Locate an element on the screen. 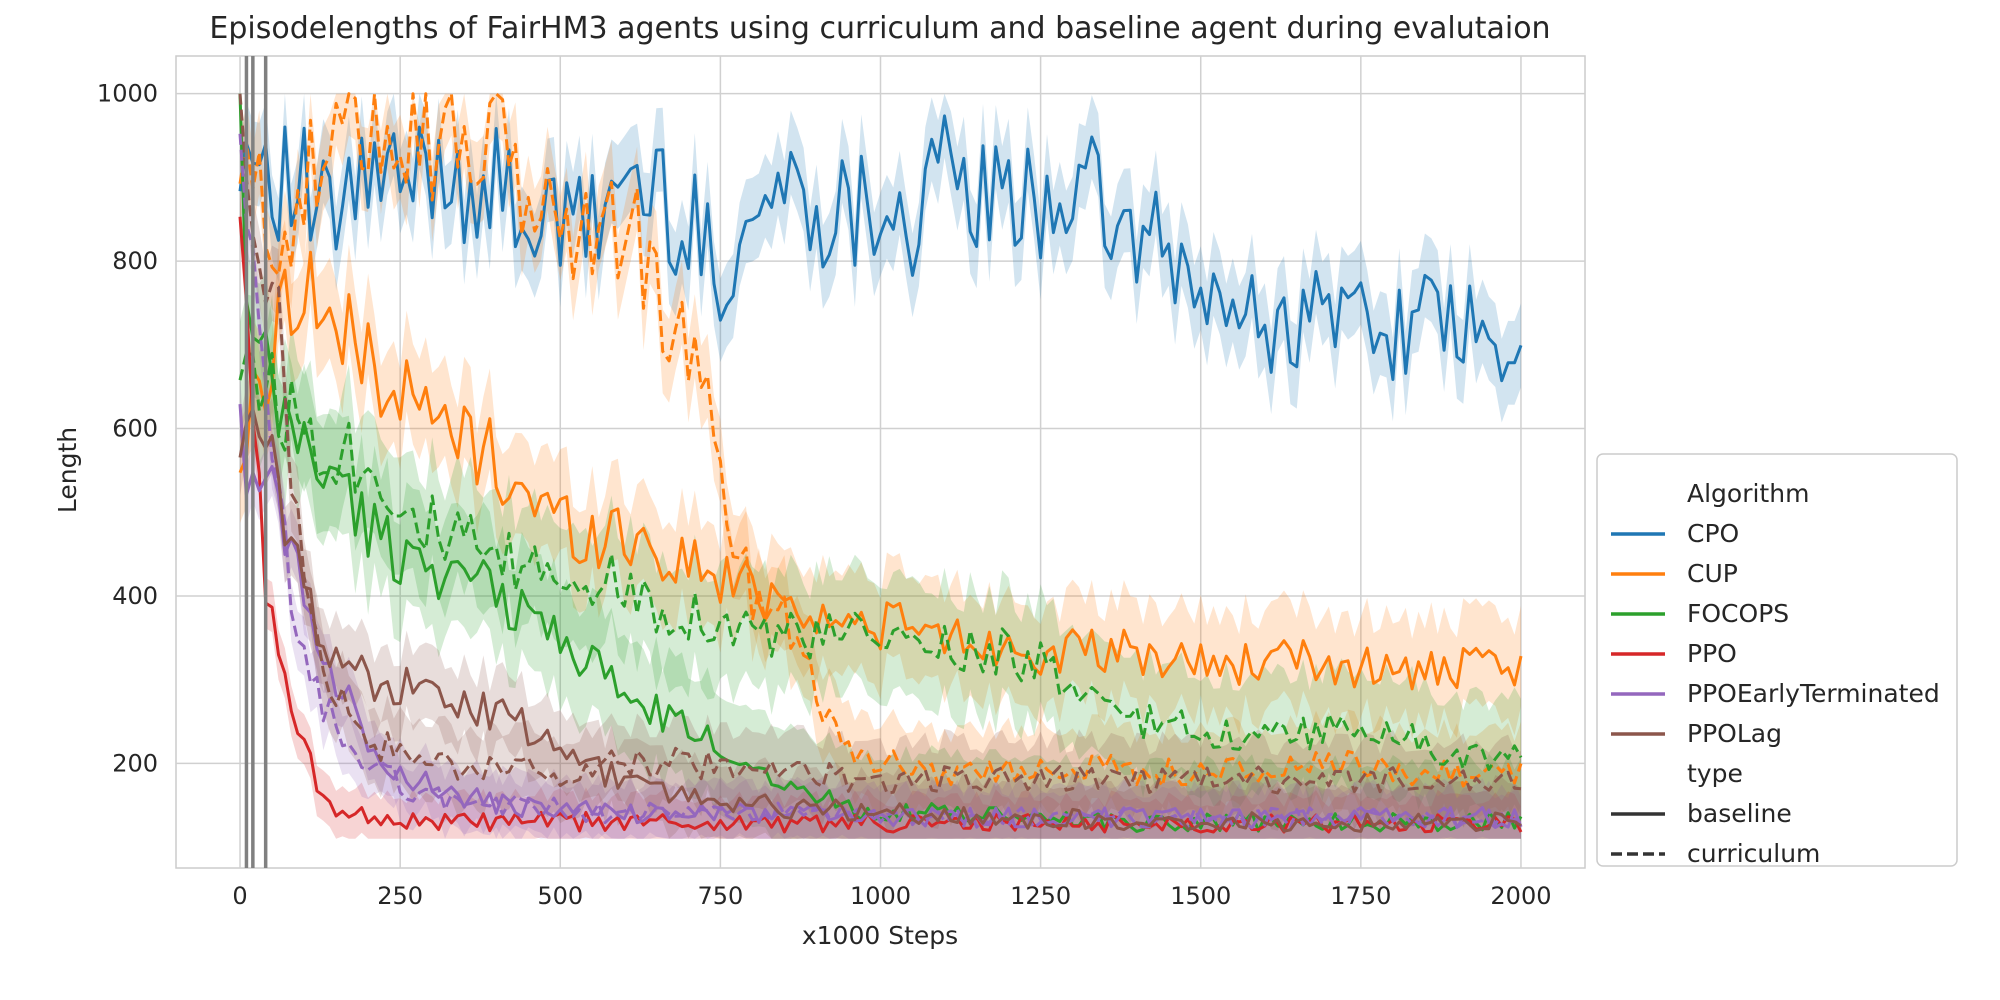 This screenshot has height=1000, width=2000. y-tick-label: 400 is located at coordinates (135, 596).